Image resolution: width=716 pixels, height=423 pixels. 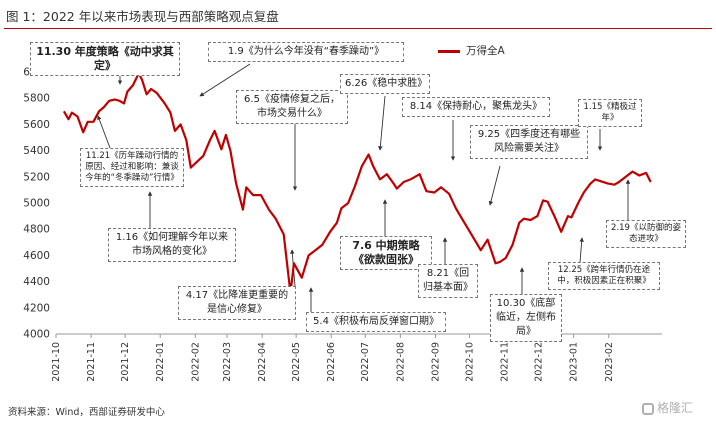 What do you see at coordinates (105, 59) in the screenshot?
I see `annotation-1130: 11.30 年度策略《动中求其定》` at bounding box center [105, 59].